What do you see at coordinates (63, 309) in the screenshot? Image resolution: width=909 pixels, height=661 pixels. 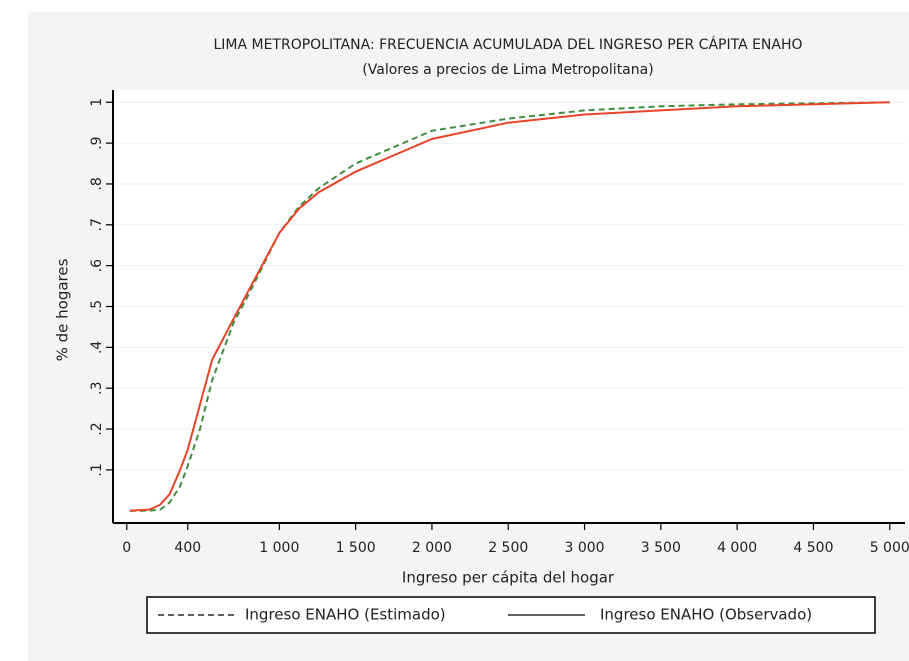 I see `y-axis-label: % de hogares` at bounding box center [63, 309].